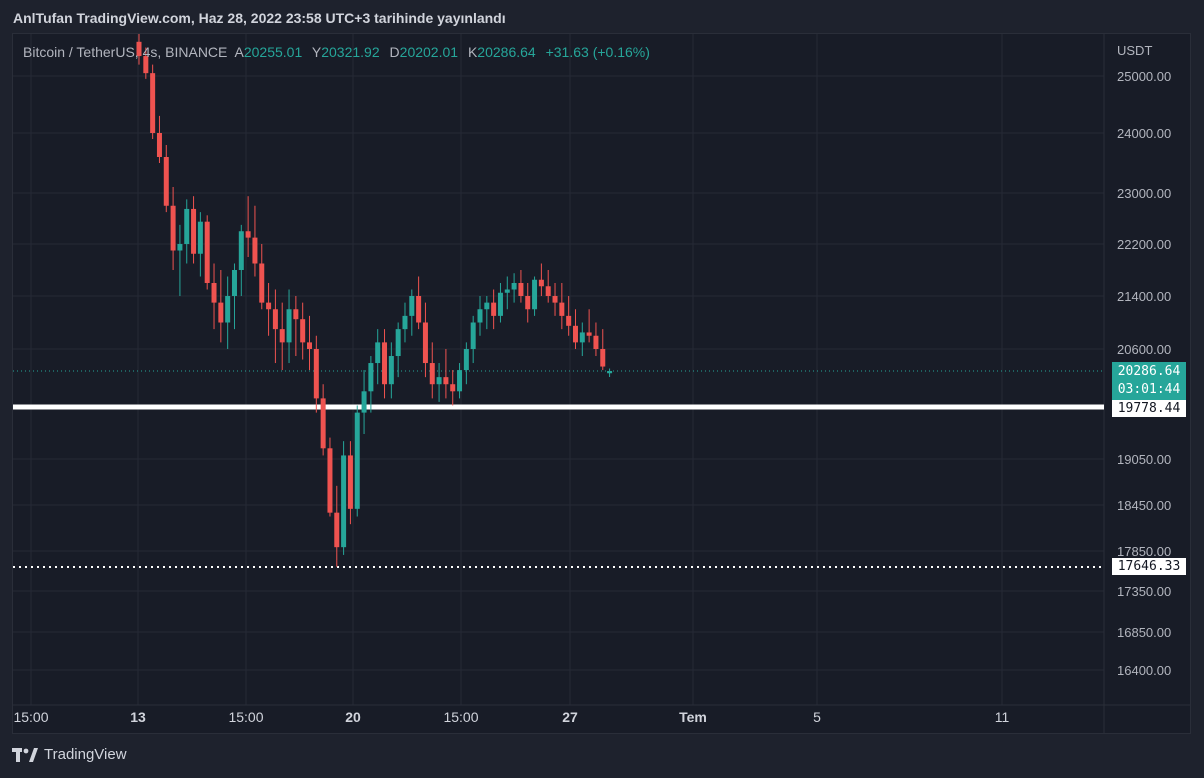 This screenshot has height=778, width=1204. Describe the element at coordinates (1144, 551) in the screenshot. I see `y-tick-label: 17850.00` at that location.